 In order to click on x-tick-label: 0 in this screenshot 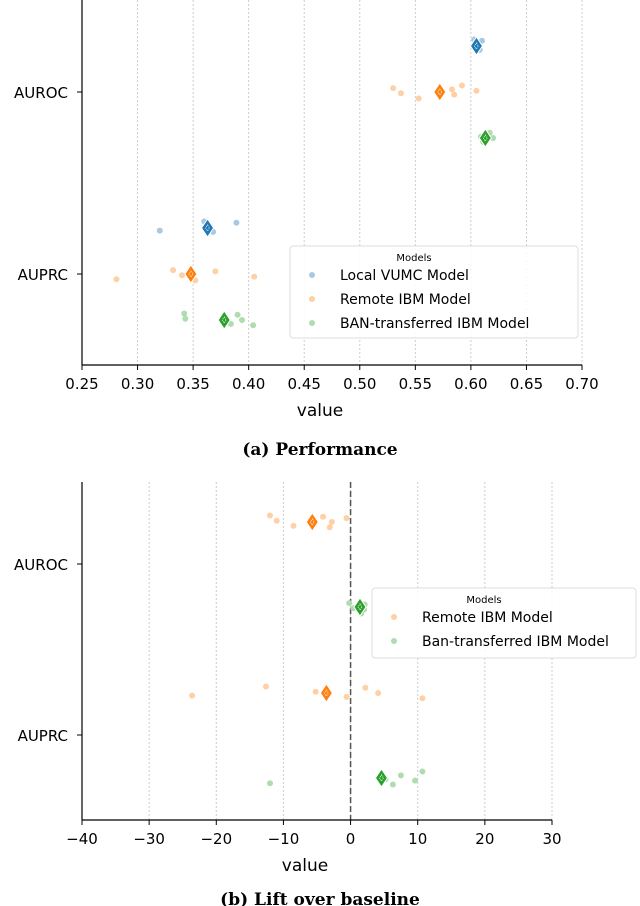, I will do `click(351, 839)`.